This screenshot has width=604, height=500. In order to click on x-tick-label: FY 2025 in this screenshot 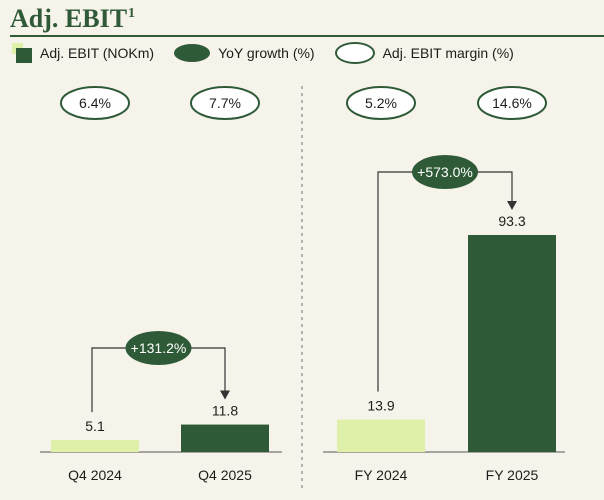, I will do `click(512, 475)`.